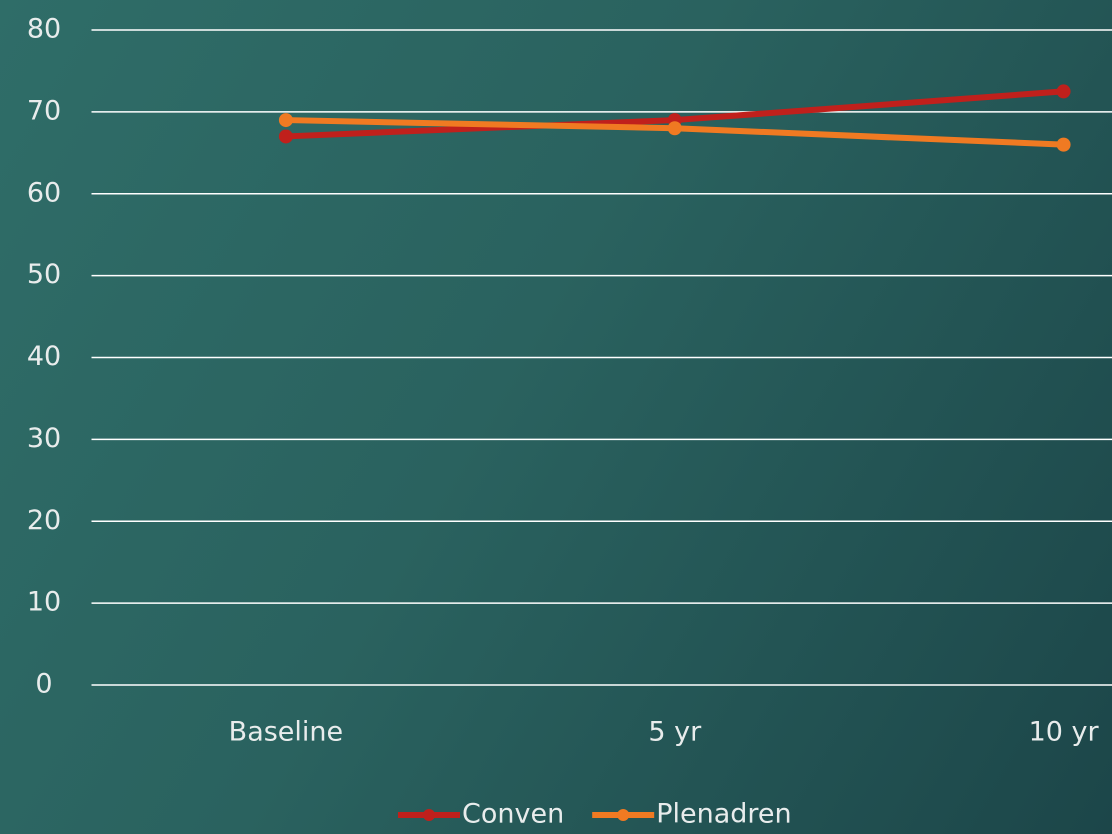  What do you see at coordinates (44, 110) in the screenshot?
I see `y-tick-label: 70` at bounding box center [44, 110].